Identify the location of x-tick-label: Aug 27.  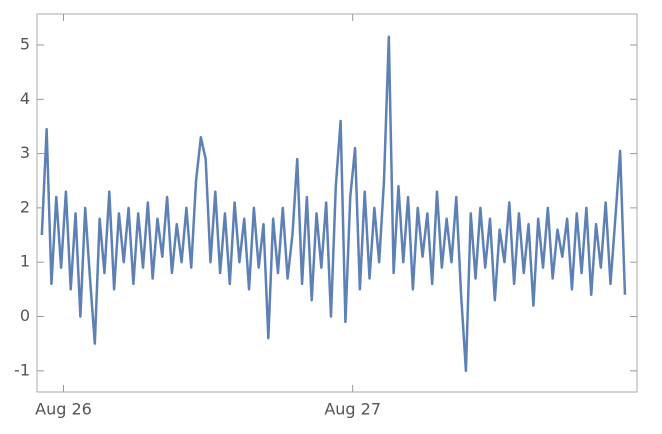
(352, 409).